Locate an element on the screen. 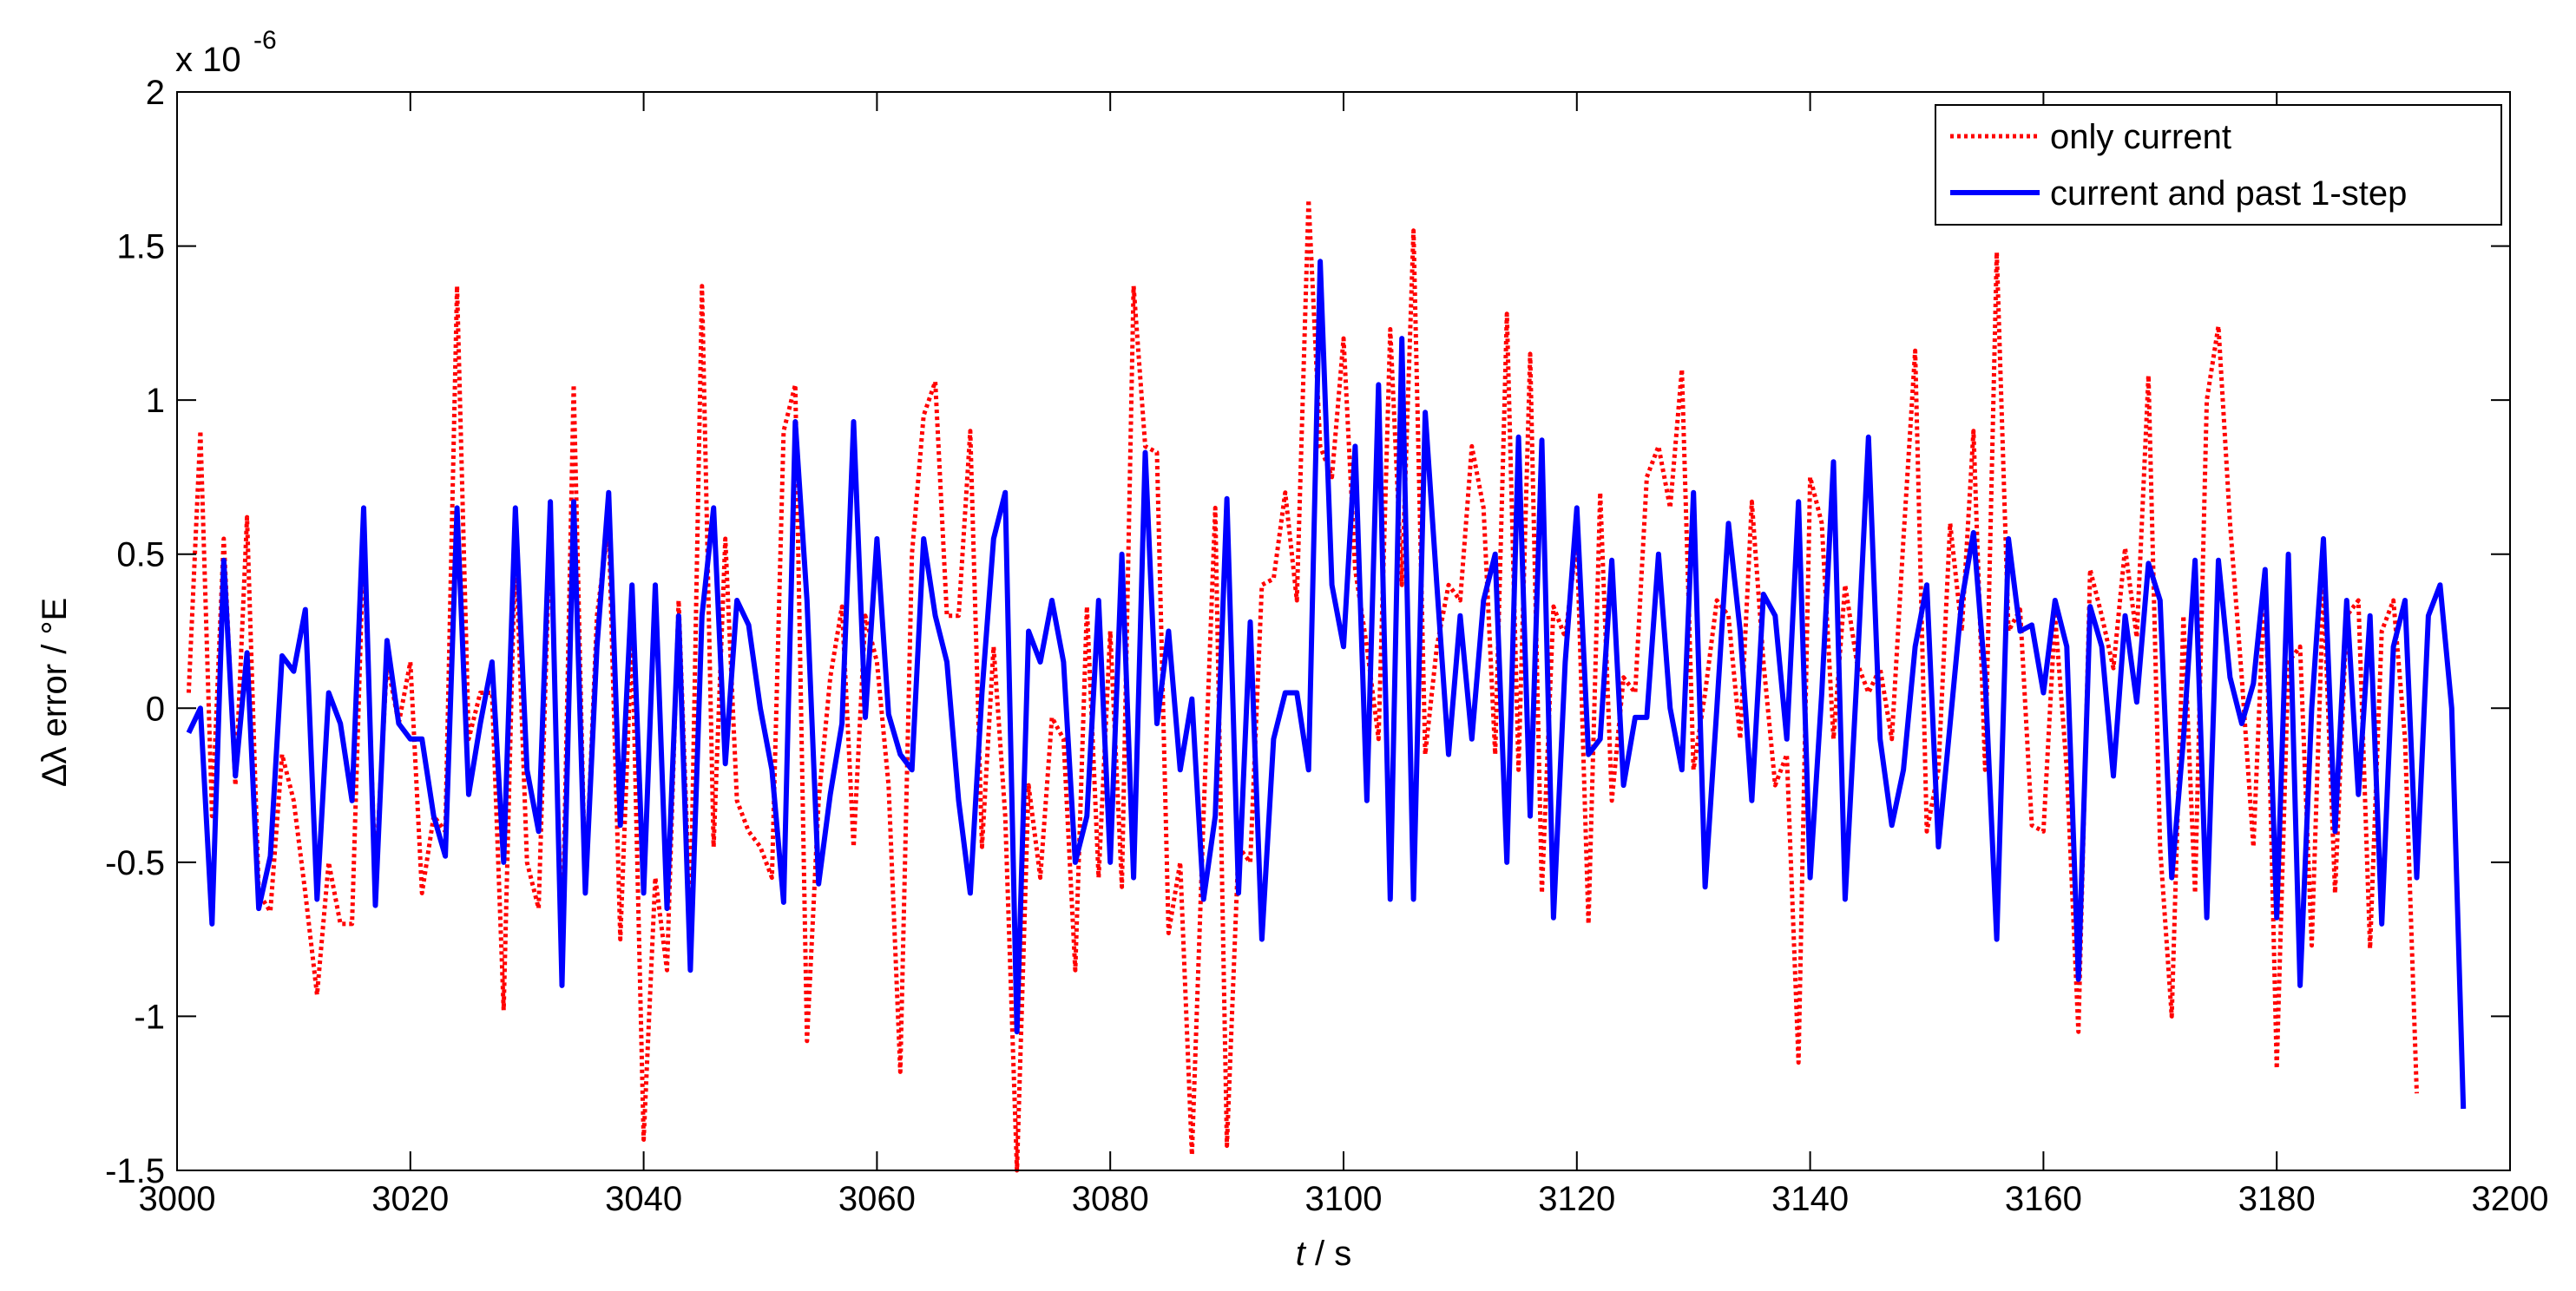  x-tick-label: 3060 is located at coordinates (877, 1199).